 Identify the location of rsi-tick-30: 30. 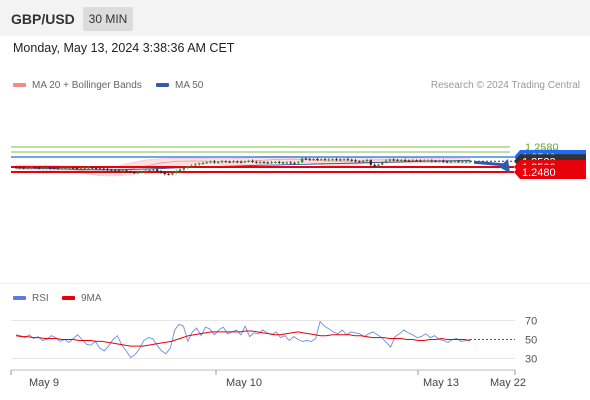
(531, 360).